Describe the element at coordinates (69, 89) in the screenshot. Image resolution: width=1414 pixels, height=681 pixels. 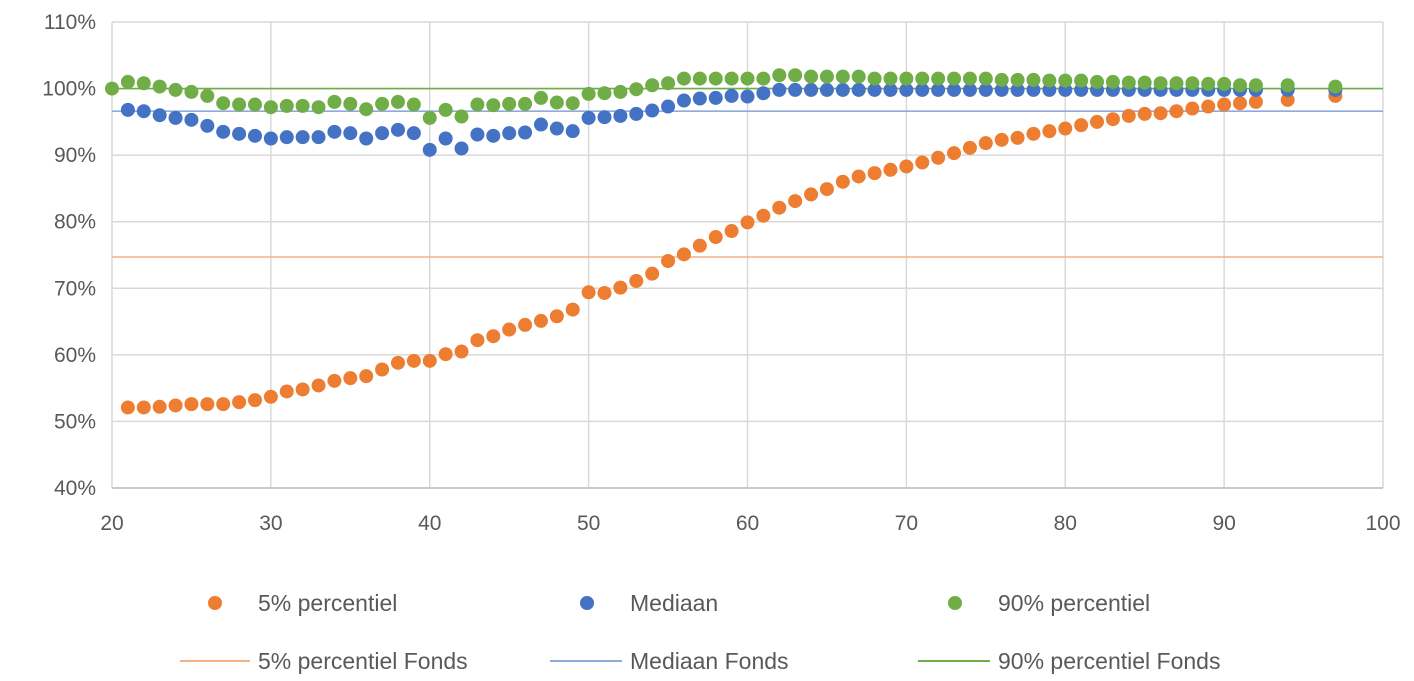
I see `y-tick-label: 100%` at that location.